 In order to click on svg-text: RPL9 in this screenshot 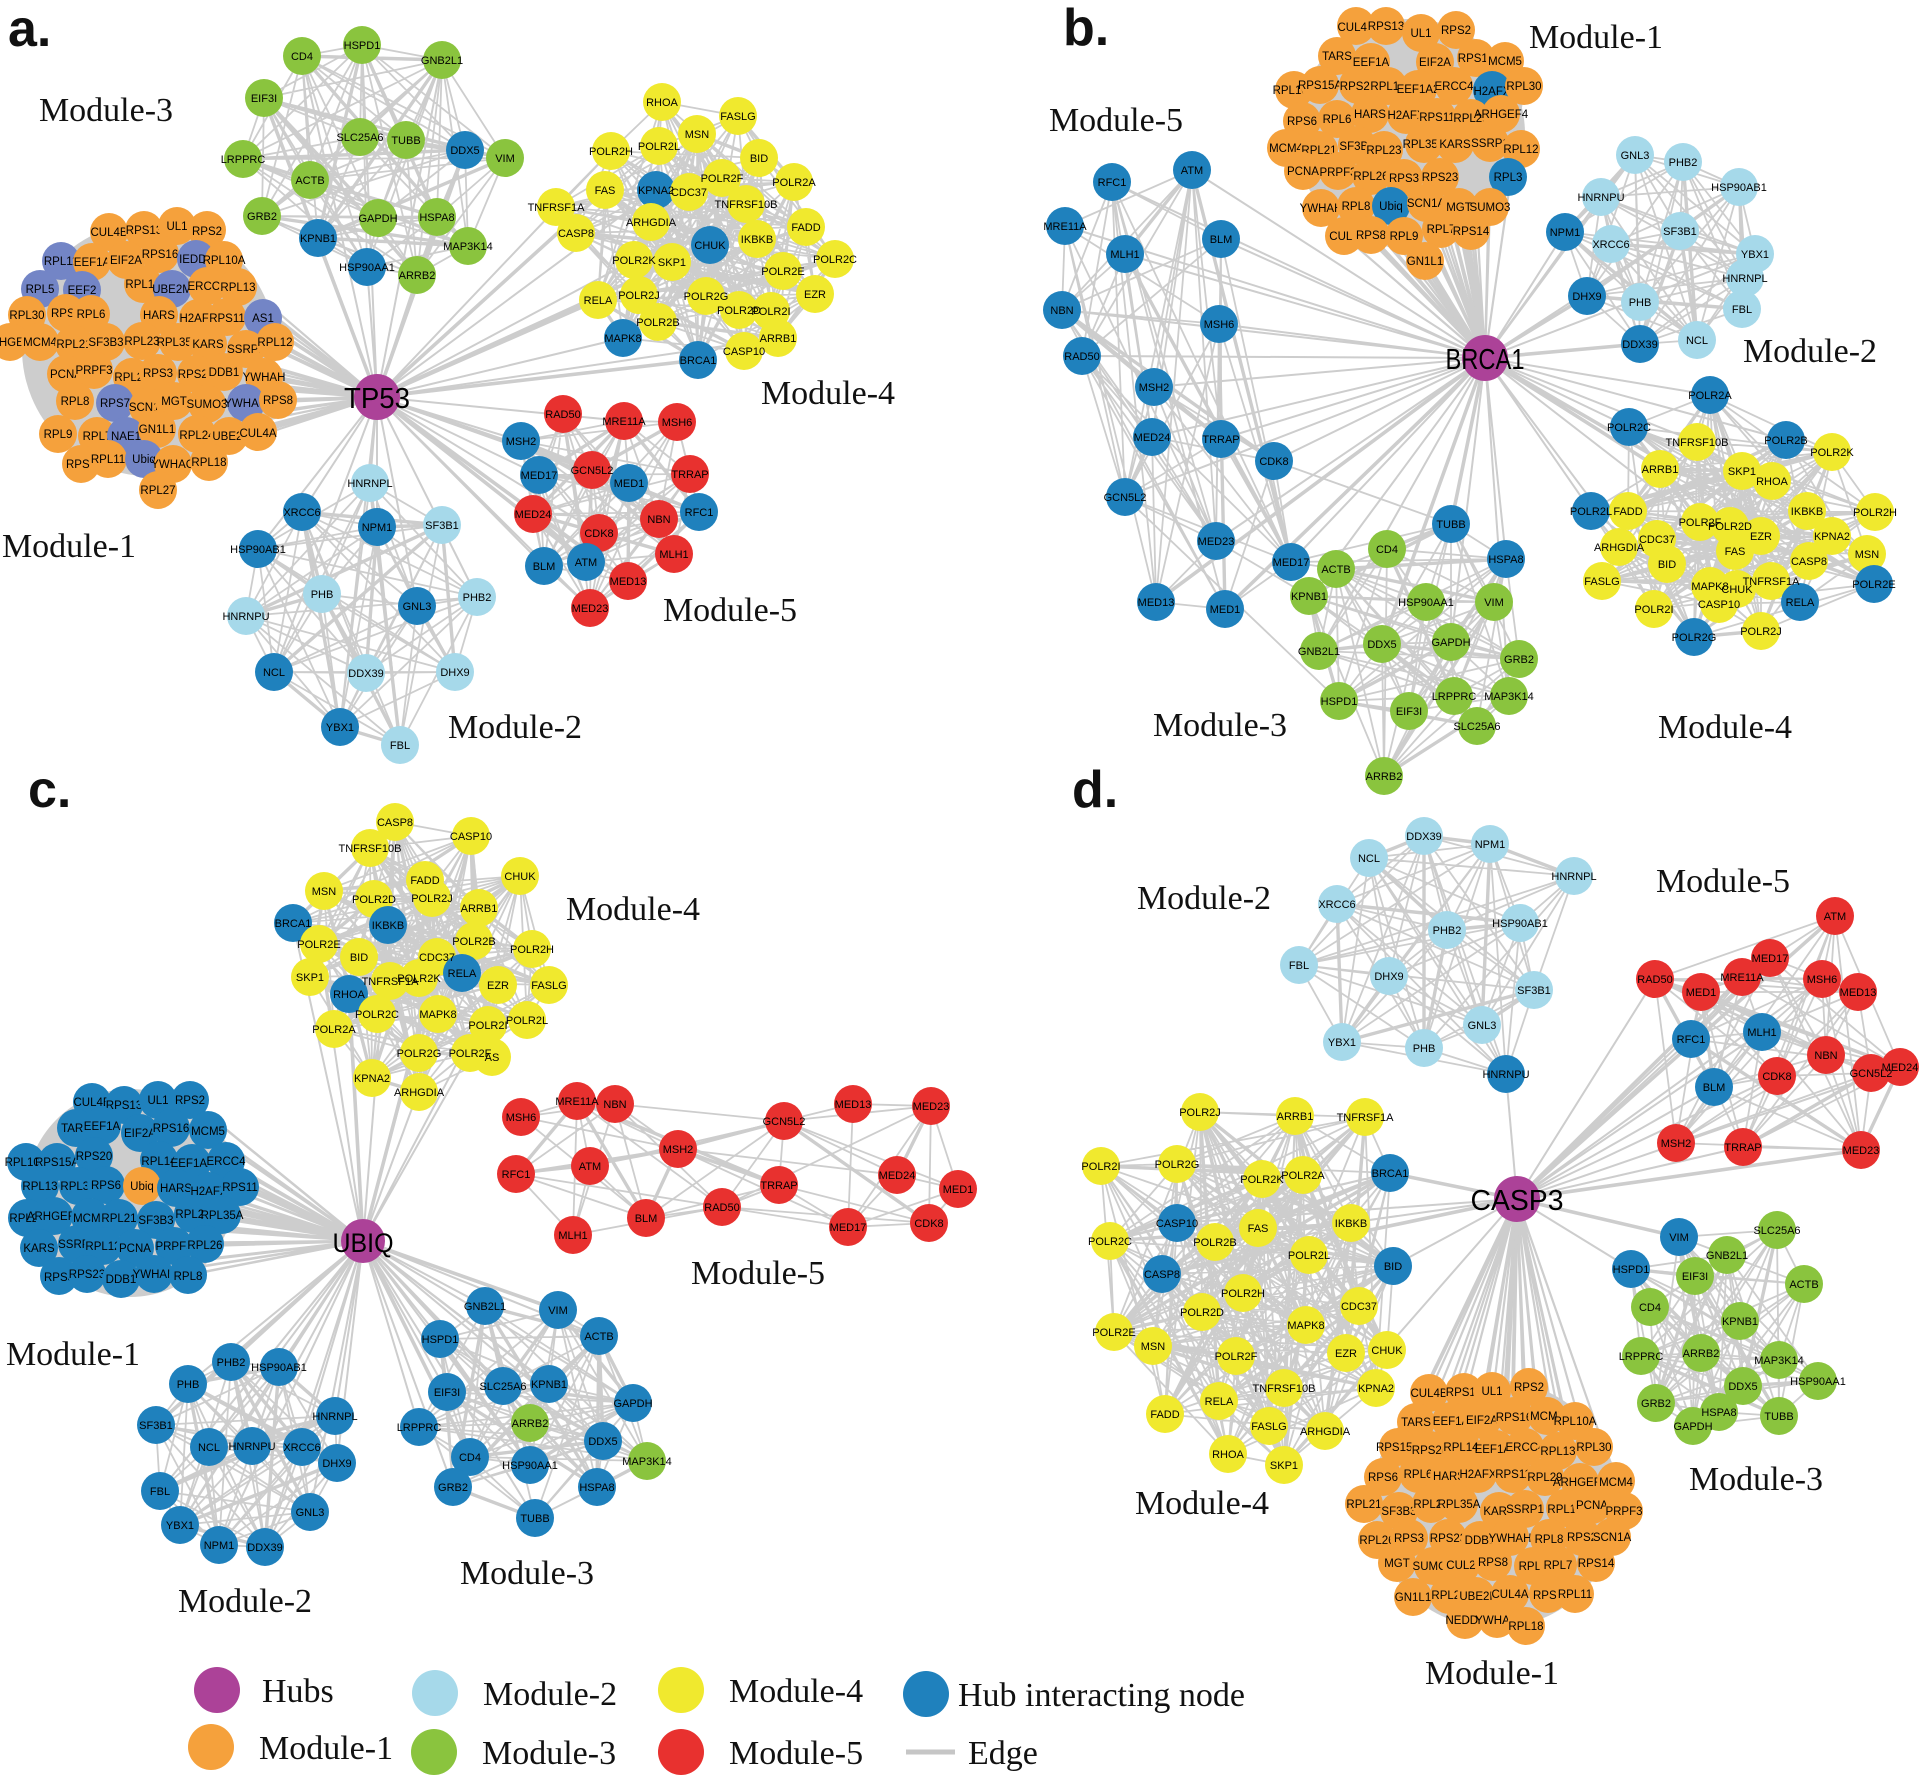, I will do `click(58, 435)`.